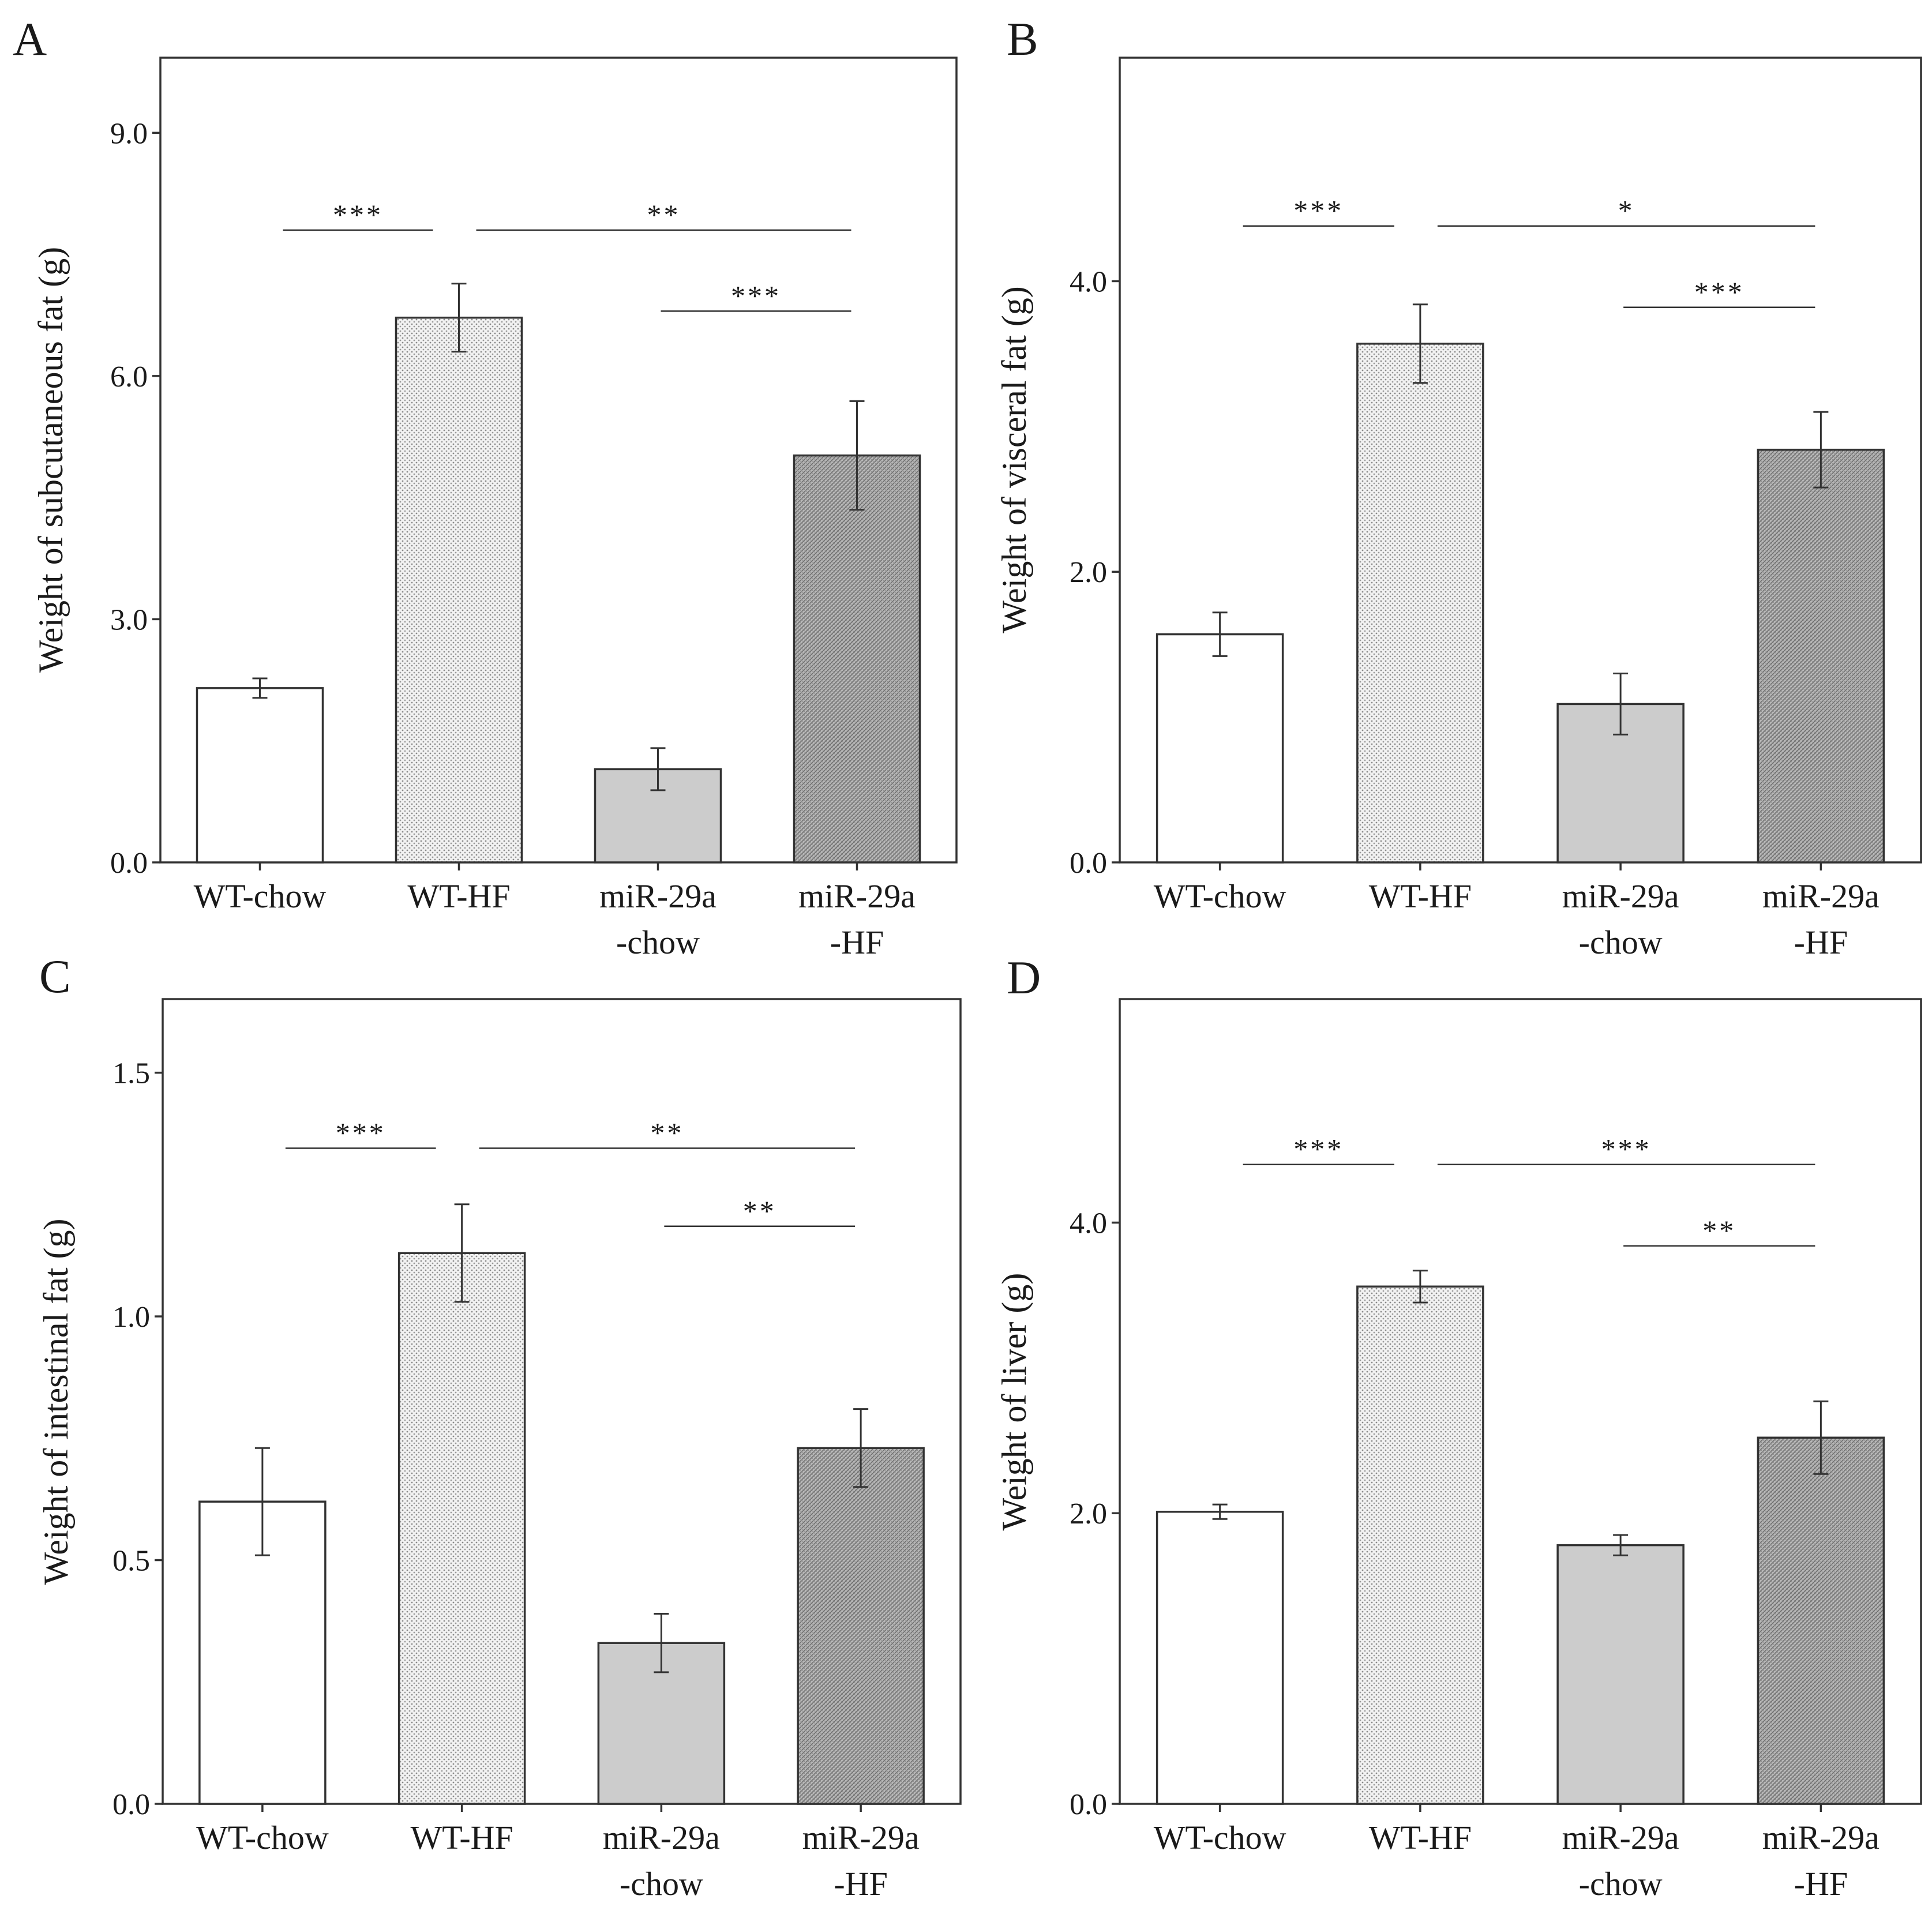 Image resolution: width=1932 pixels, height=1914 pixels. Describe the element at coordinates (131, 1073) in the screenshot. I see `y-tick-label: 1.5` at that location.